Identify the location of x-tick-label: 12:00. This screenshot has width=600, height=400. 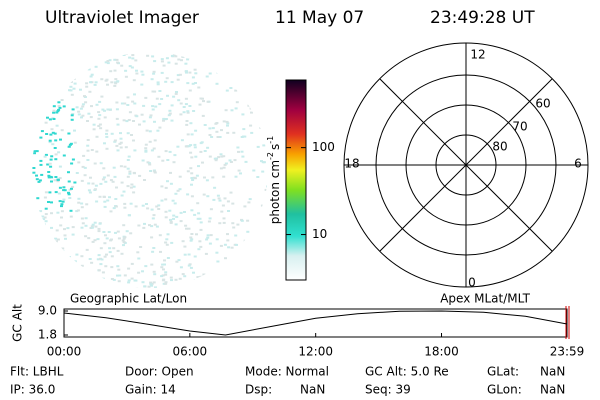
(315, 352).